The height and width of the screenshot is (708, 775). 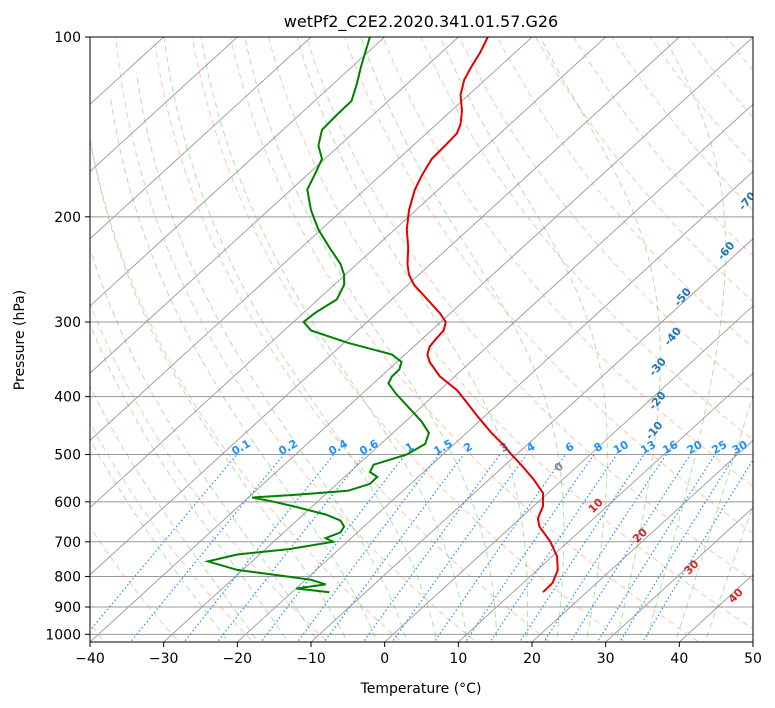 I want to click on dry-adiabat-label: -50, so click(x=682, y=297).